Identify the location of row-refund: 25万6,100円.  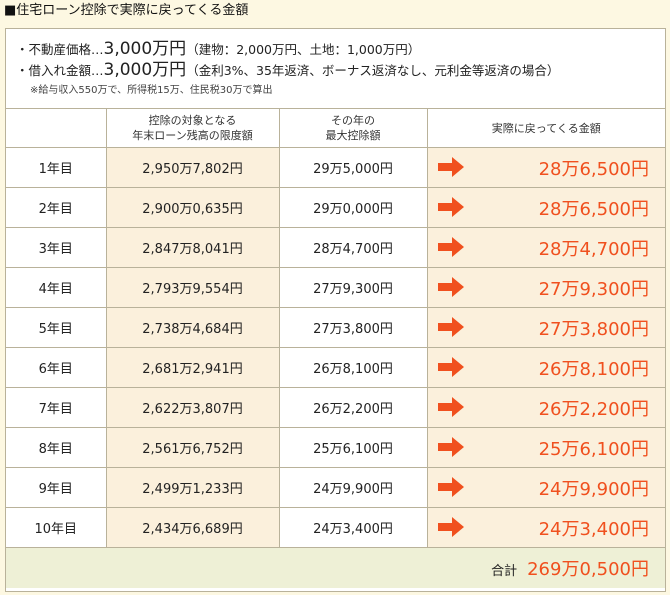
(593, 449).